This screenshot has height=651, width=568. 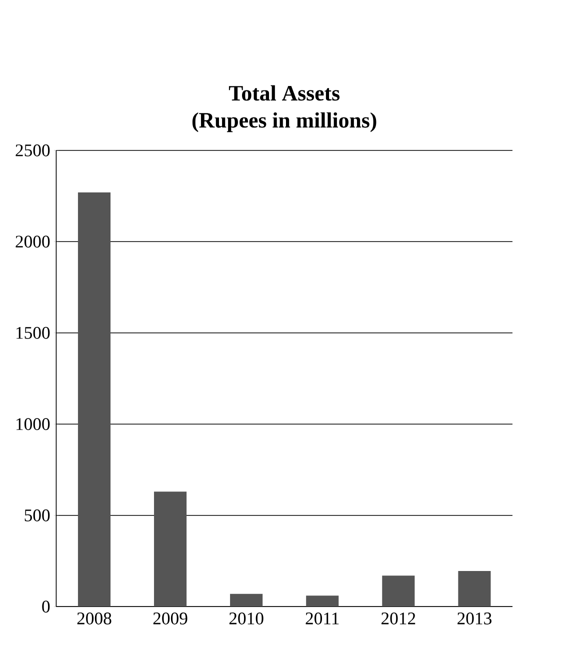 What do you see at coordinates (474, 618) in the screenshot?
I see `x-tick-label: 2013` at bounding box center [474, 618].